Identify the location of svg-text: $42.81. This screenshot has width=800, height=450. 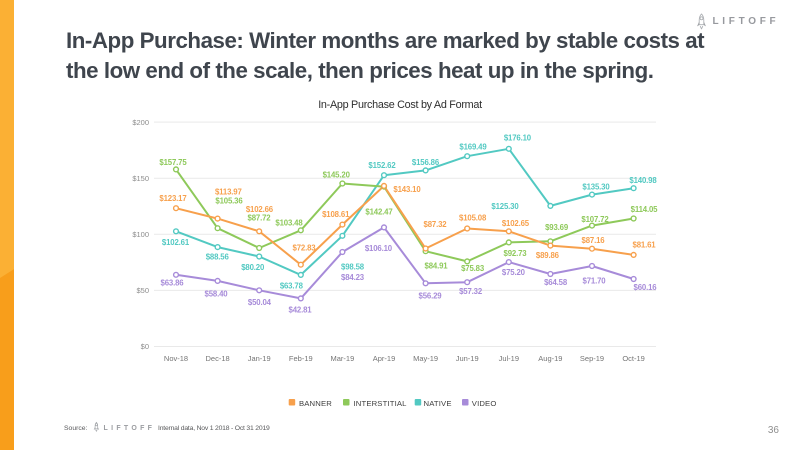
(301, 310).